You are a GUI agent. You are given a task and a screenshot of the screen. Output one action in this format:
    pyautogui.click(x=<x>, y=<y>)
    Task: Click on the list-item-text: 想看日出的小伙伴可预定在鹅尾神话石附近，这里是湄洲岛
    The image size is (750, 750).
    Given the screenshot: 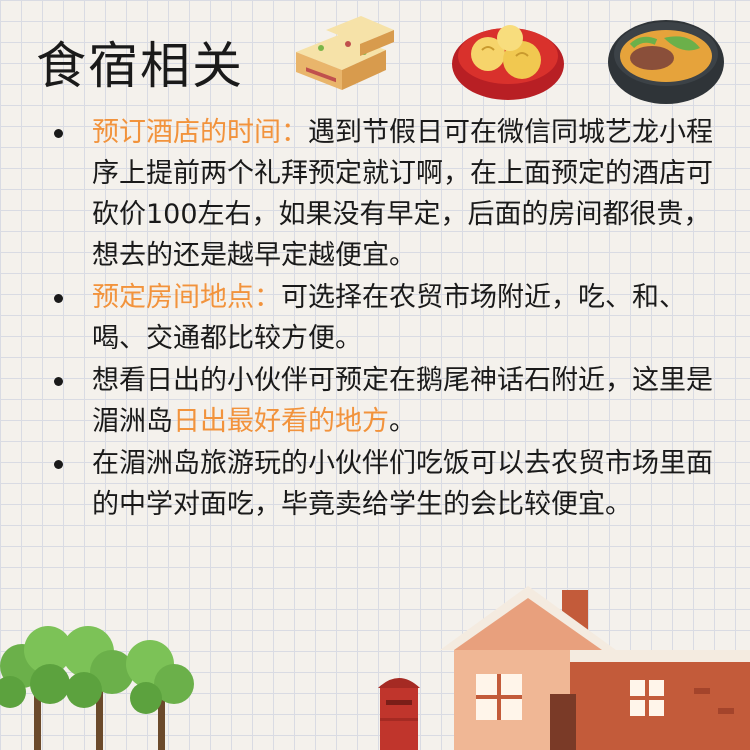 What is the action you would take?
    pyautogui.click(x=402, y=401)
    